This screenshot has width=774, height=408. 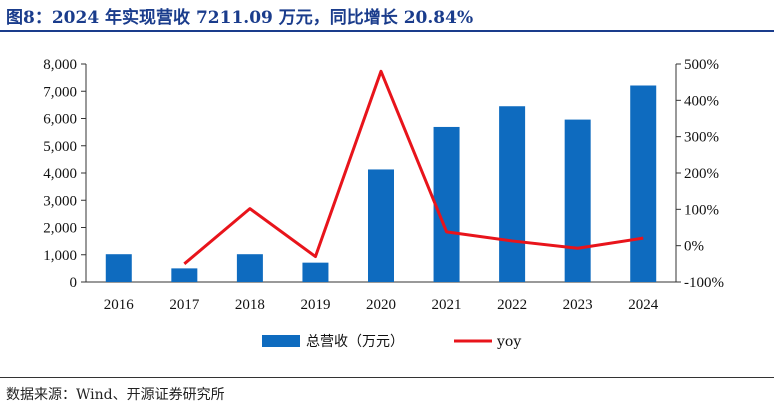 I want to click on chart-legend: 总营收（万元） yoy, so click(x=391, y=342).